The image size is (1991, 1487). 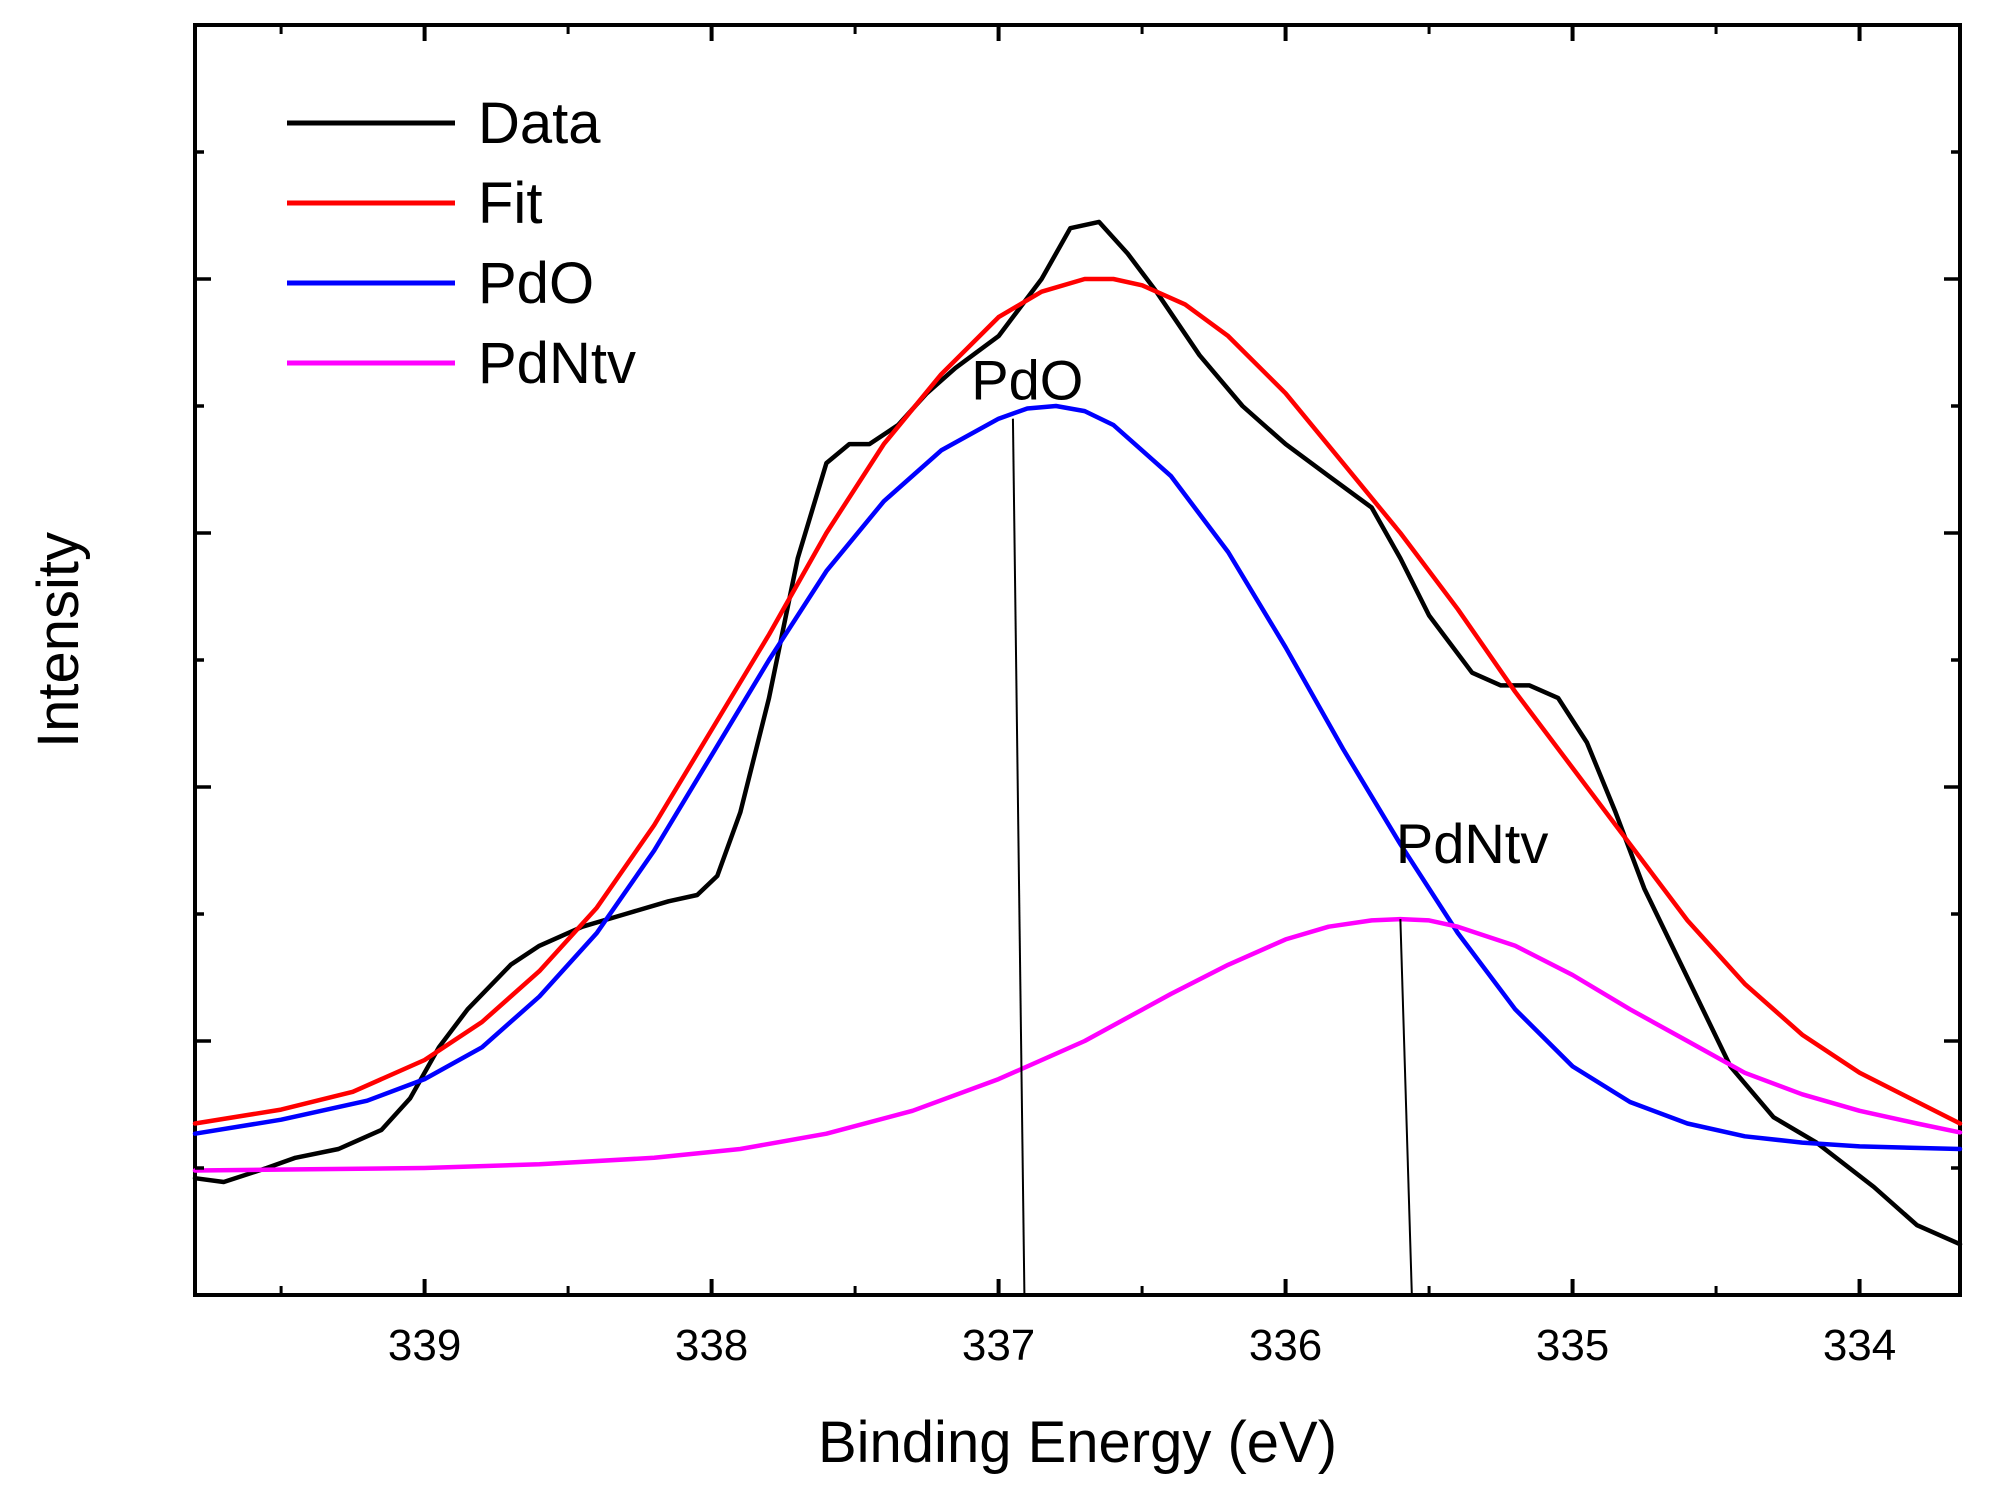 I want to click on x-tick-label: 338, so click(x=711, y=1345).